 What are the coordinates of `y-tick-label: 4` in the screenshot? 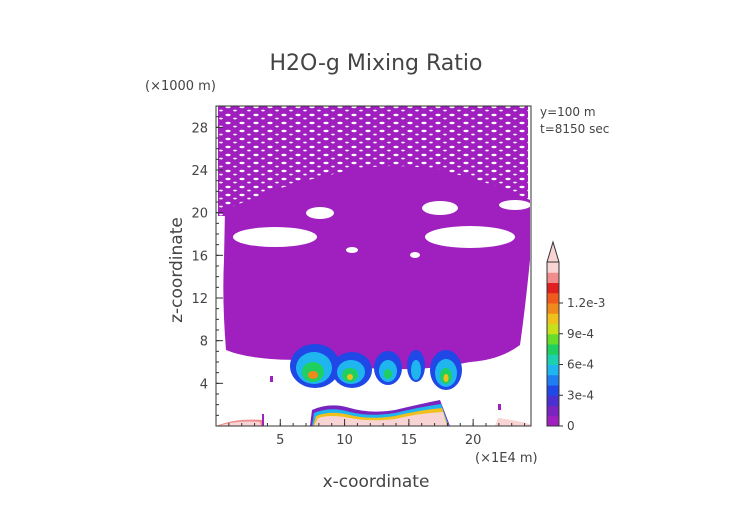 It's located at (204, 384).